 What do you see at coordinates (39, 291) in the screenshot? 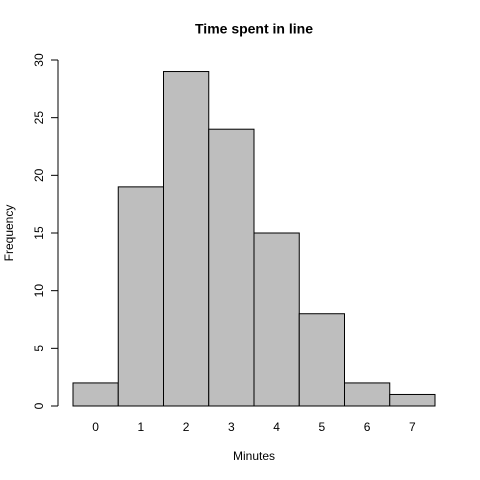
I see `y-tick-label: 10` at bounding box center [39, 291].